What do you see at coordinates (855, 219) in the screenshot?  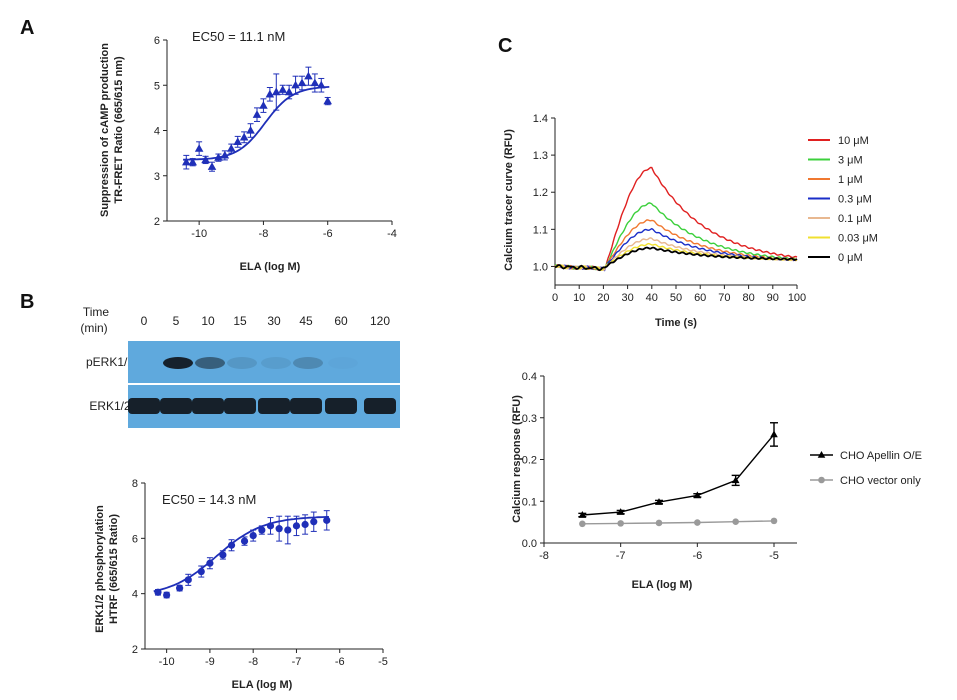 I see `legend-label: 0.1 μM` at bounding box center [855, 219].